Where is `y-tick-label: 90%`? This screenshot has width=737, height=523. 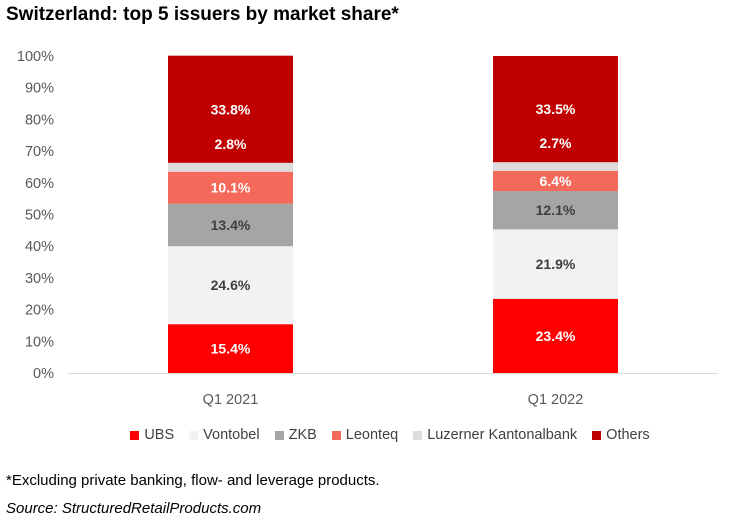 y-tick-label: 90% is located at coordinates (39, 89).